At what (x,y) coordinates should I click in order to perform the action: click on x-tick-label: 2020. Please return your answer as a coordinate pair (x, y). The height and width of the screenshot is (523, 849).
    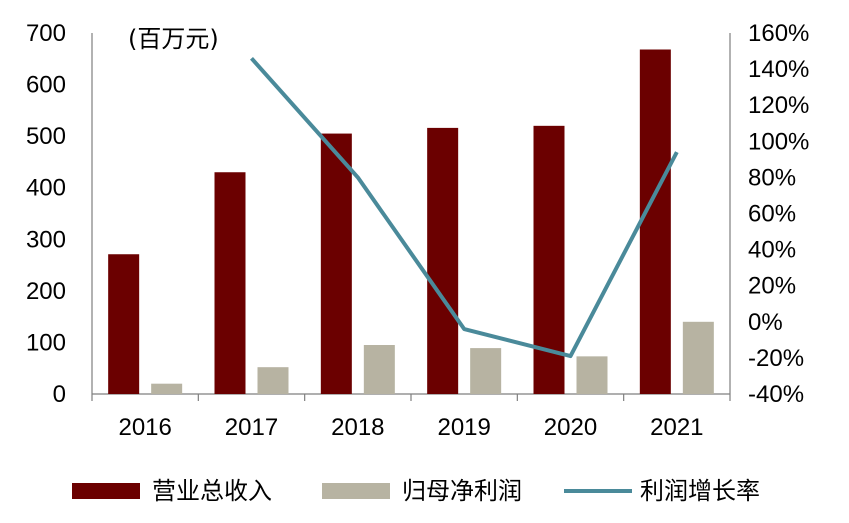
    Looking at the image, I should click on (570, 427).